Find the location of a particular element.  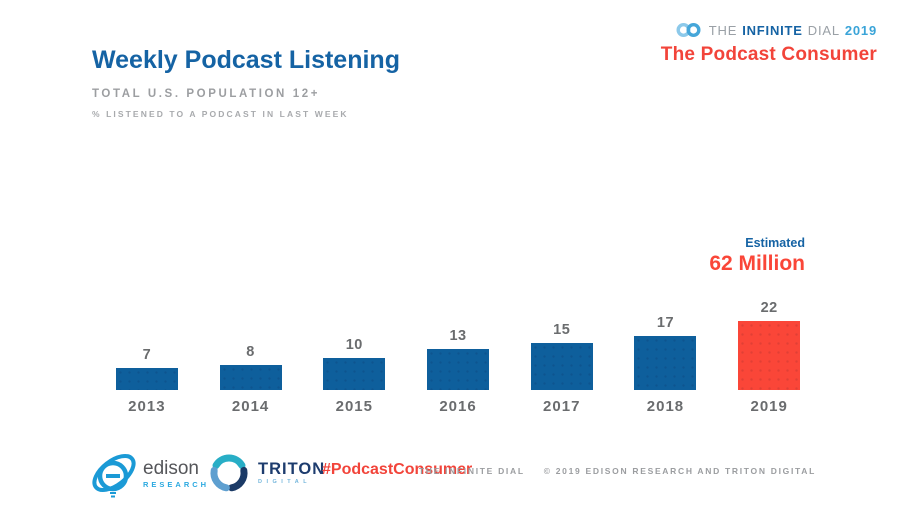

triton-sub: DIGITAL is located at coordinates (285, 482).